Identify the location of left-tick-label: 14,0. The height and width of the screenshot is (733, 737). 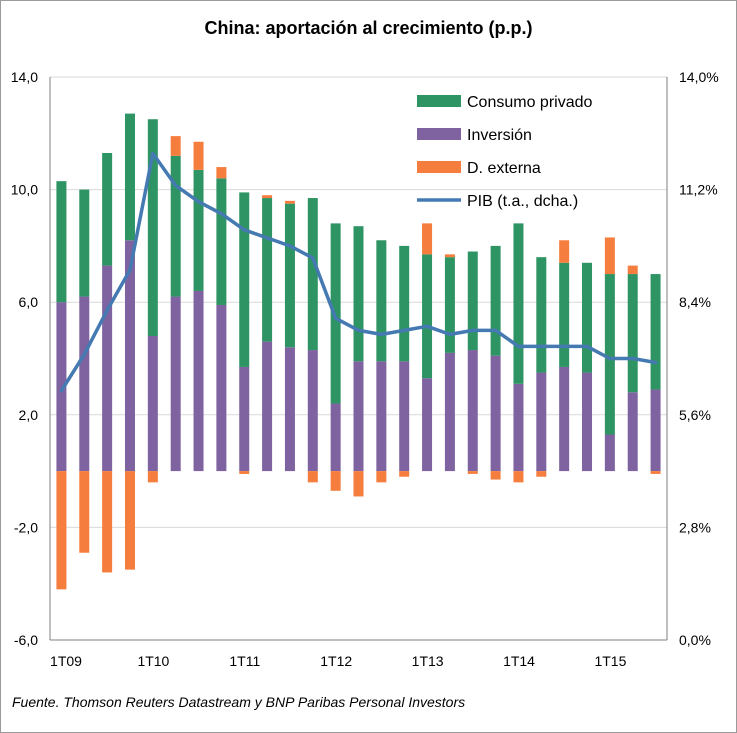
(24, 77).